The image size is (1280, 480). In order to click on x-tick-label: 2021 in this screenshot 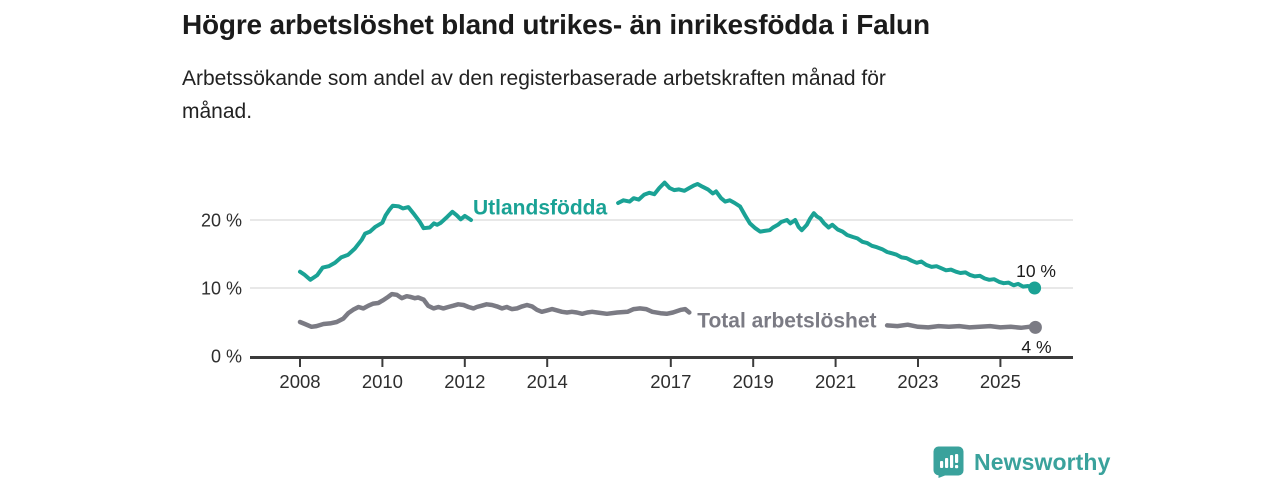, I will do `click(835, 381)`.